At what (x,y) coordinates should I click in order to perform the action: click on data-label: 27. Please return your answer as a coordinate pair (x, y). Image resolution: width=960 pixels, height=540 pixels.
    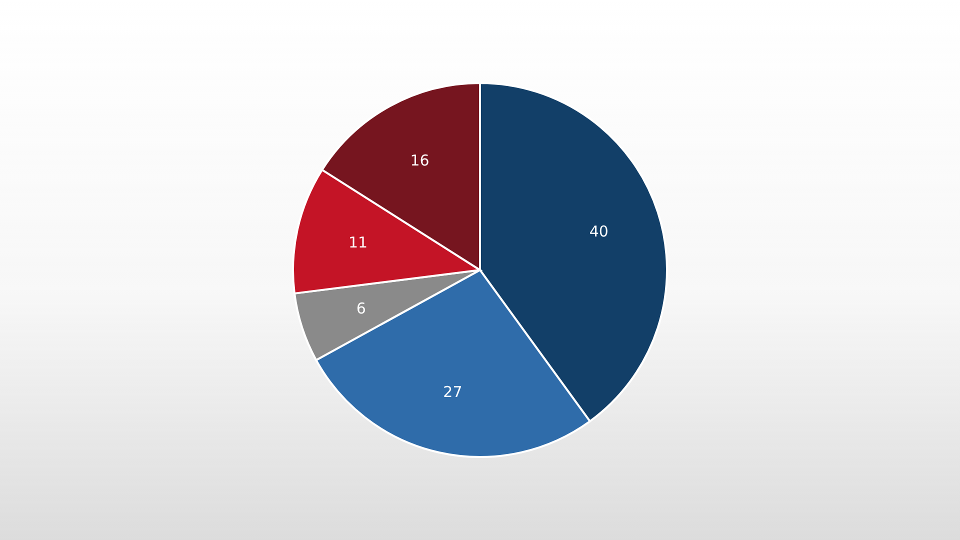
    Looking at the image, I should click on (452, 391).